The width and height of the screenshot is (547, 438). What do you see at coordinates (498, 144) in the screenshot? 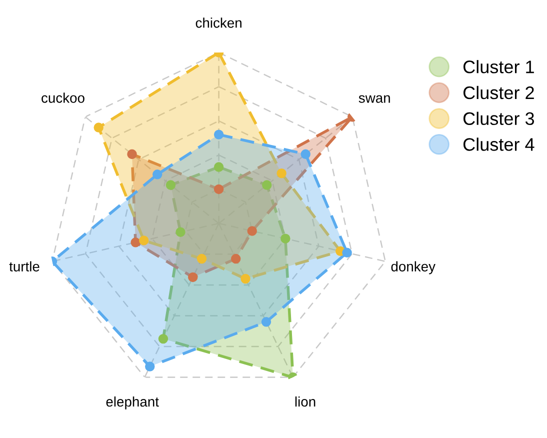
I see `legend-label: Cluster 4` at bounding box center [498, 144].